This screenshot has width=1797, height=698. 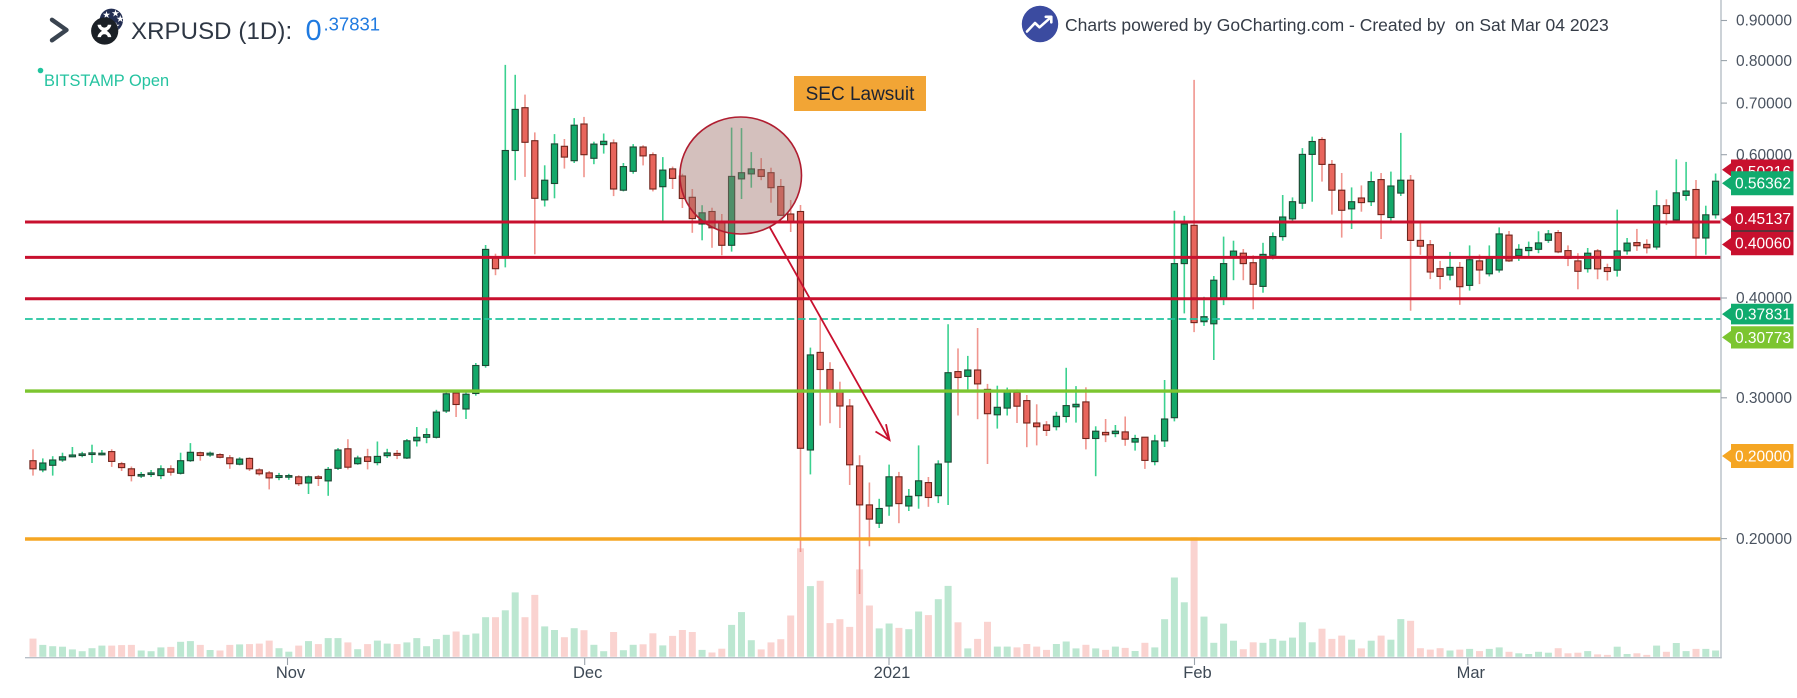 What do you see at coordinates (1471, 673) in the screenshot?
I see `svg-text: Mar` at bounding box center [1471, 673].